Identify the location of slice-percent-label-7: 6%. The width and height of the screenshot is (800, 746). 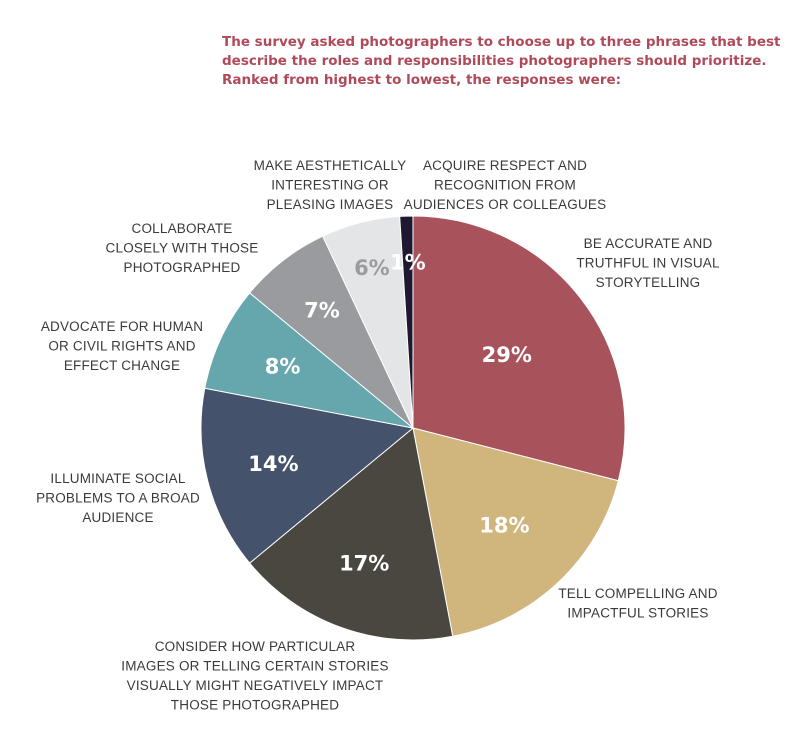
(372, 268).